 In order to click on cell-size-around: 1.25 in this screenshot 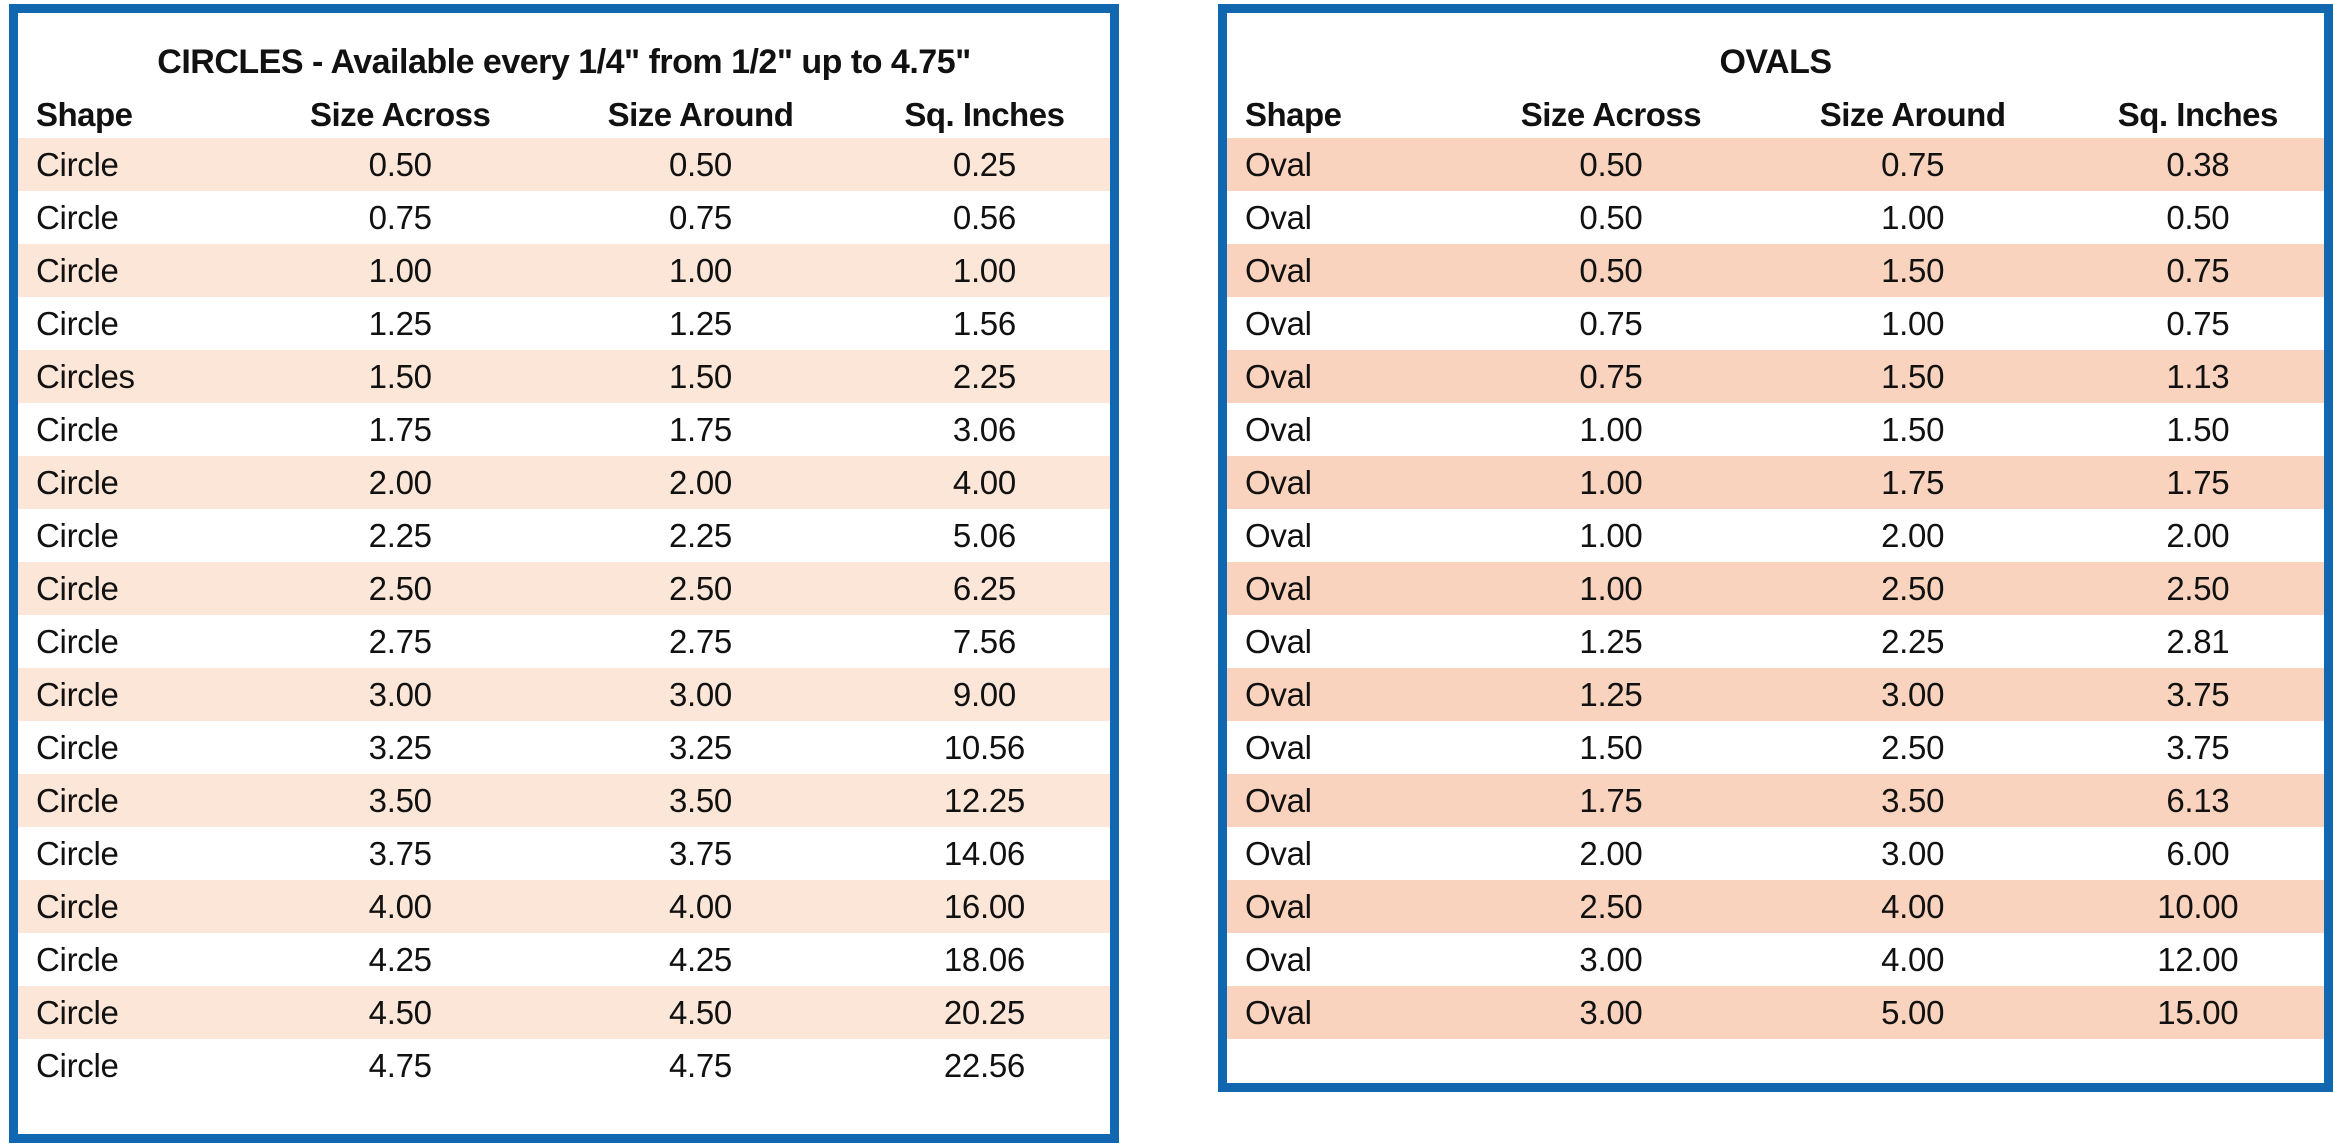, I will do `click(700, 323)`.